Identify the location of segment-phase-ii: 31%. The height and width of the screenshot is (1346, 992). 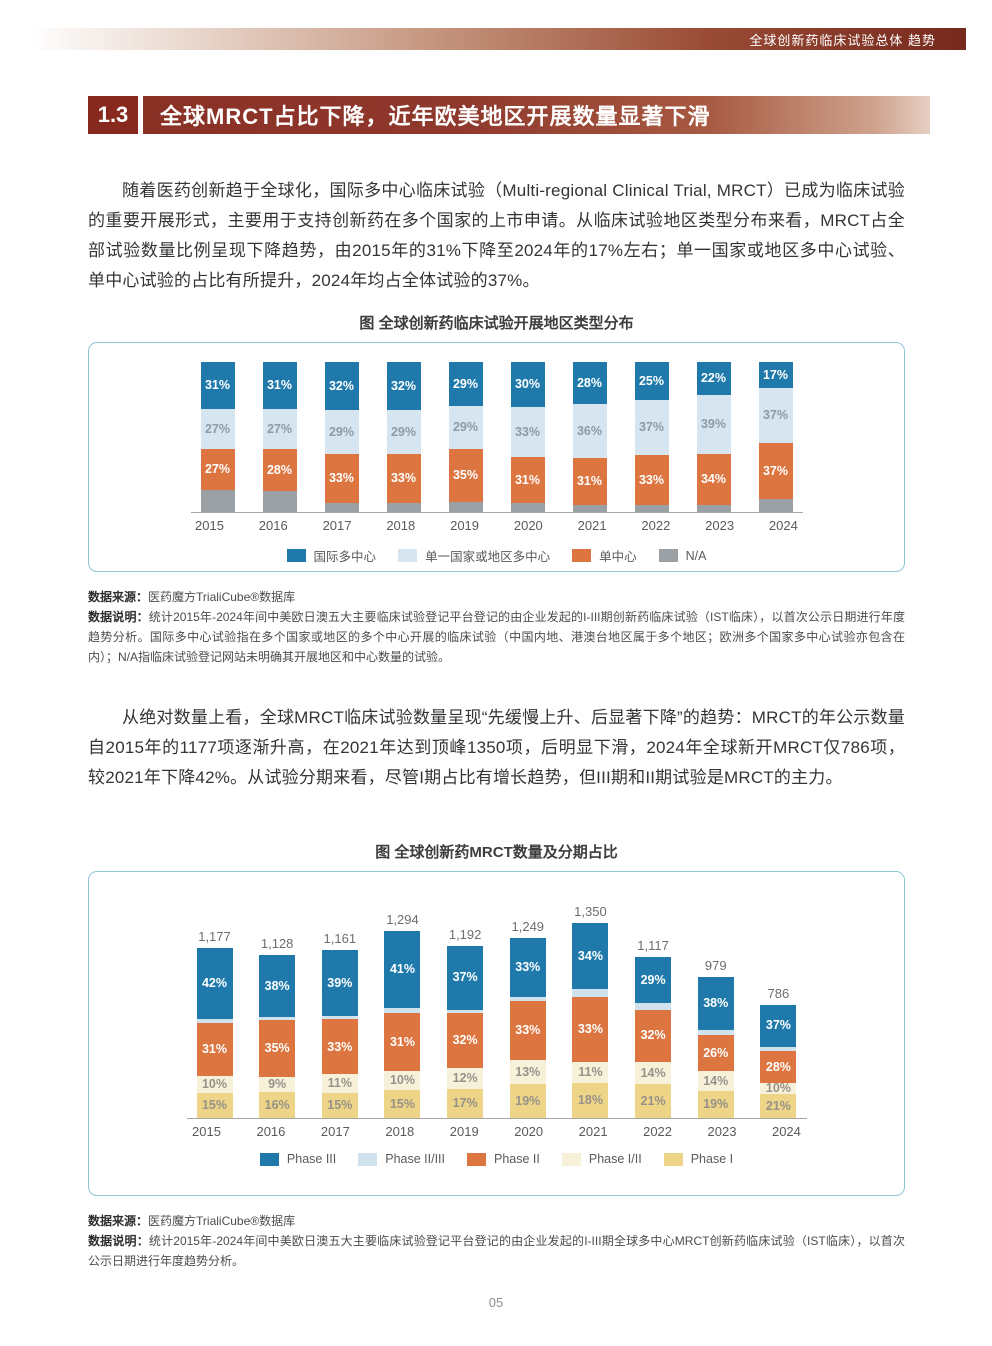
(402, 1042).